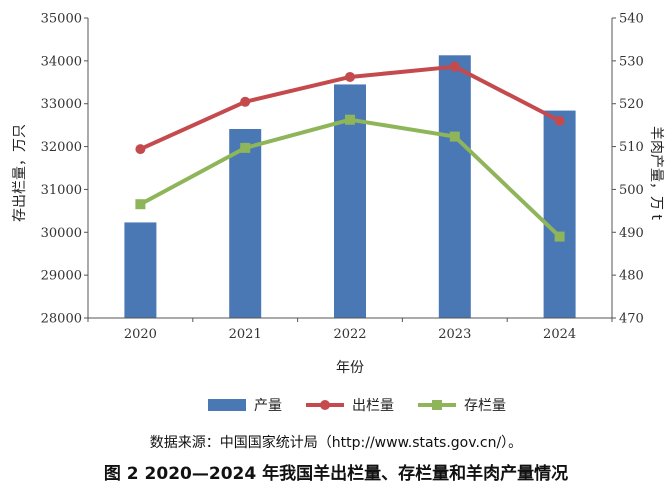  I want to click on point-存栏量-2023, so click(454, 136).